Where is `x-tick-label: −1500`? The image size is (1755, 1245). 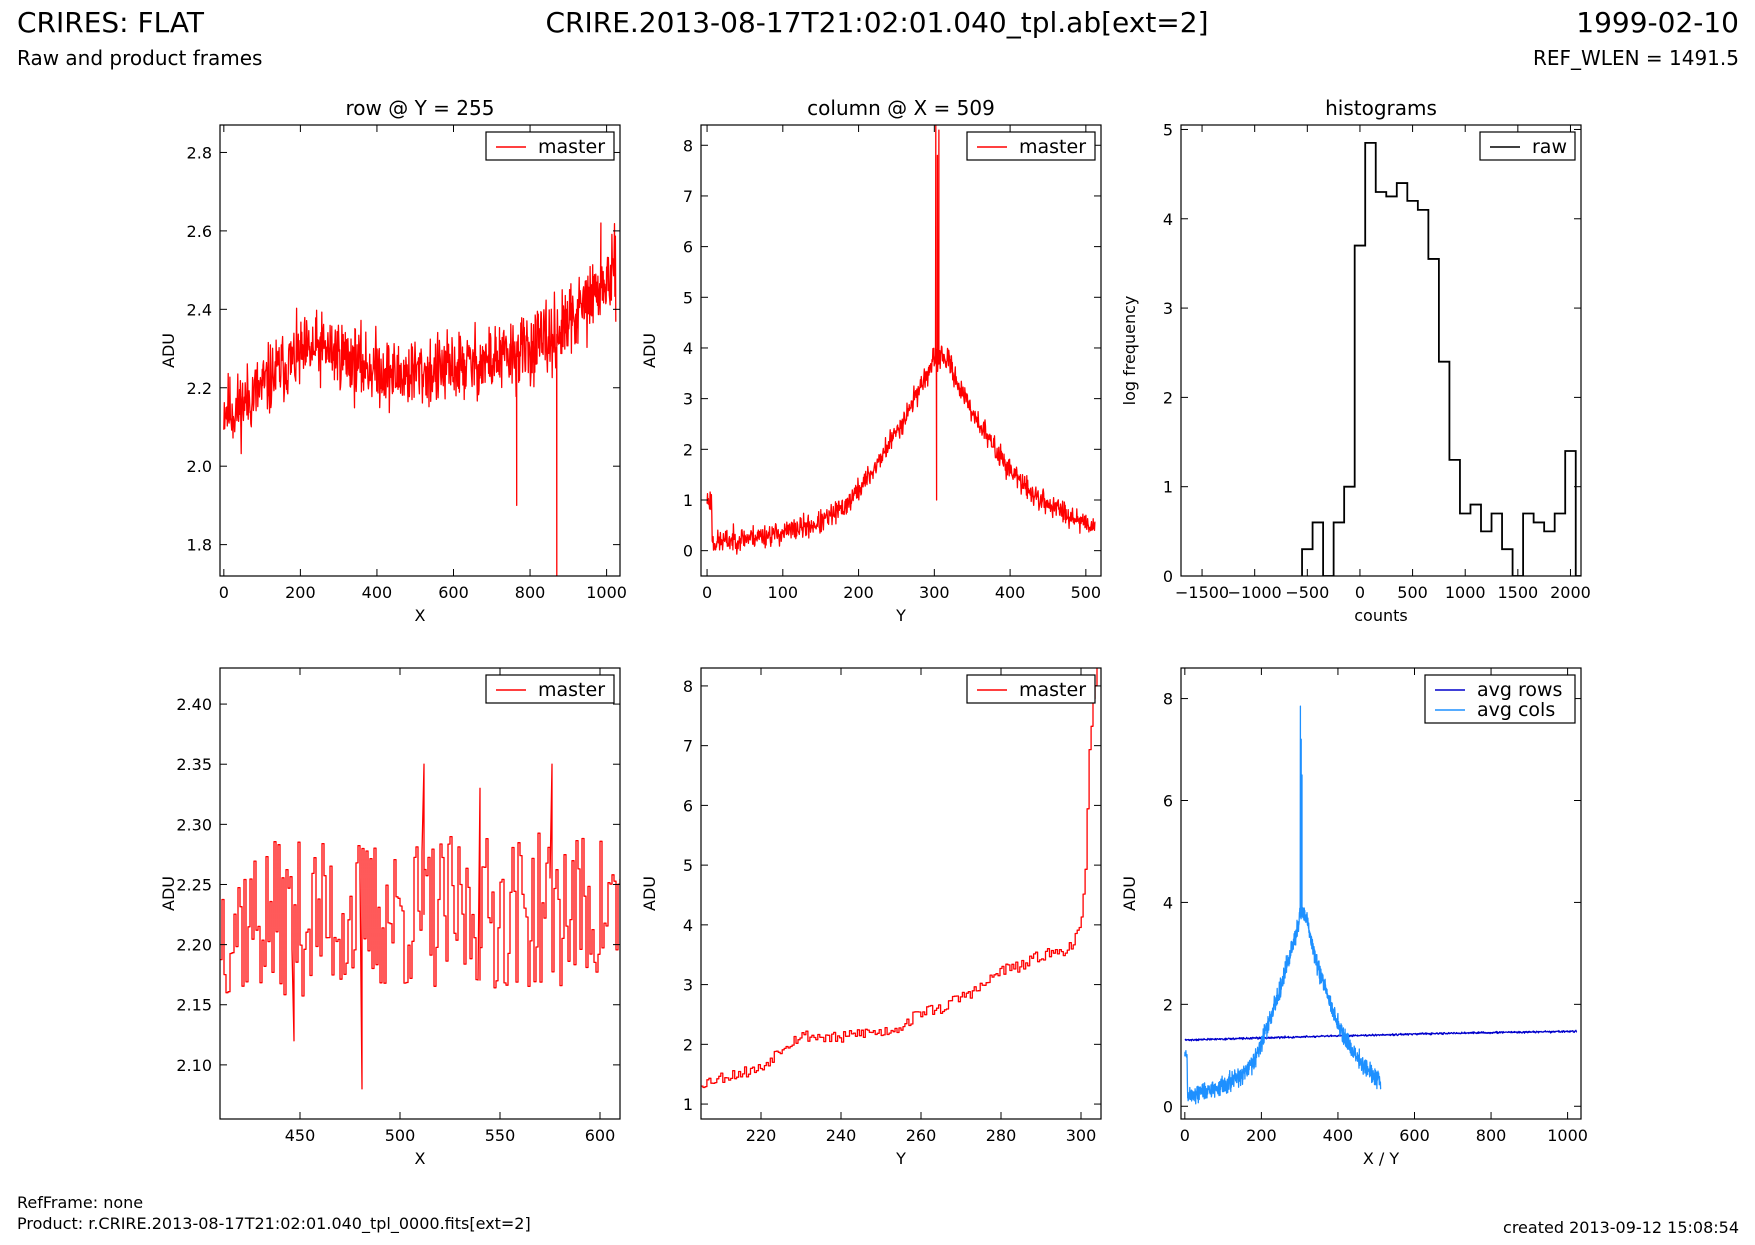 x-tick-label: −1500 is located at coordinates (1202, 592).